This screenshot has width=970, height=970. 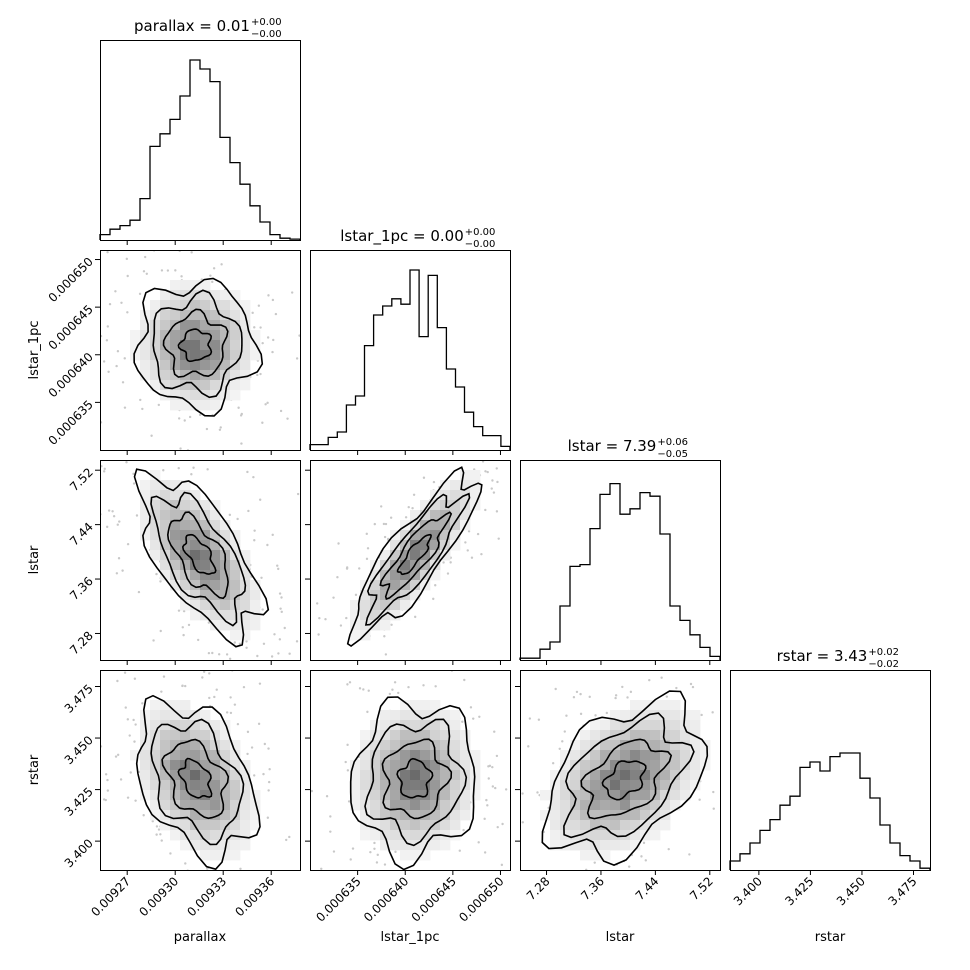 What do you see at coordinates (427, 526) in the screenshot?
I see `panel-lstar_1pc-vs-lstar` at bounding box center [427, 526].